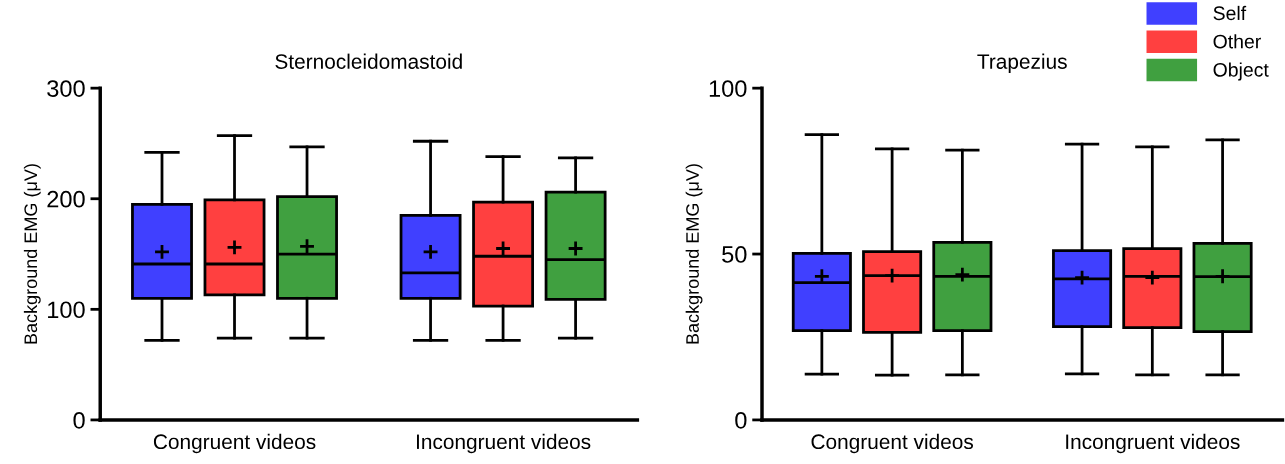 The width and height of the screenshot is (1285, 464). Describe the element at coordinates (1022, 63) in the screenshot. I see `chart-title: Trapezius` at that location.